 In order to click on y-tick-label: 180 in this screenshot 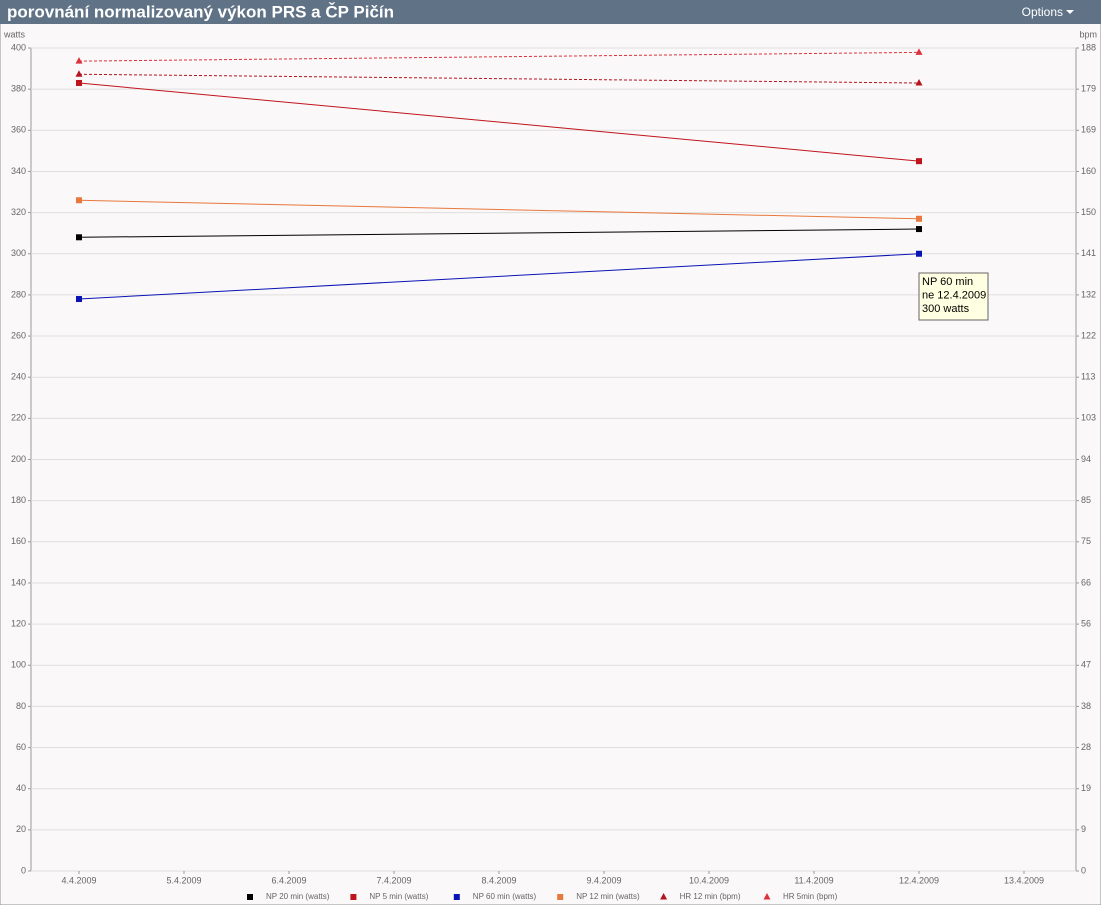, I will do `click(18, 500)`.